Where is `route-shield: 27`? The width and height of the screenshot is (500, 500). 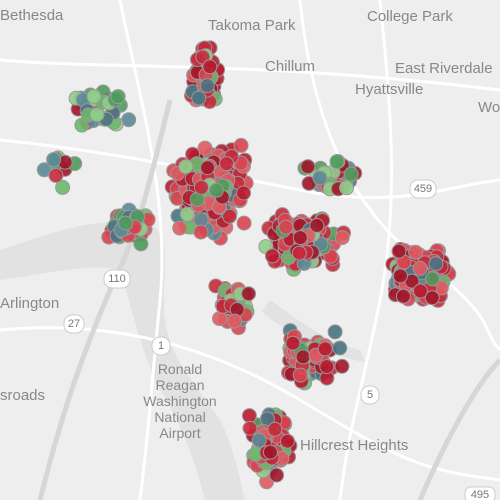 route-shield: 27 is located at coordinates (74, 324).